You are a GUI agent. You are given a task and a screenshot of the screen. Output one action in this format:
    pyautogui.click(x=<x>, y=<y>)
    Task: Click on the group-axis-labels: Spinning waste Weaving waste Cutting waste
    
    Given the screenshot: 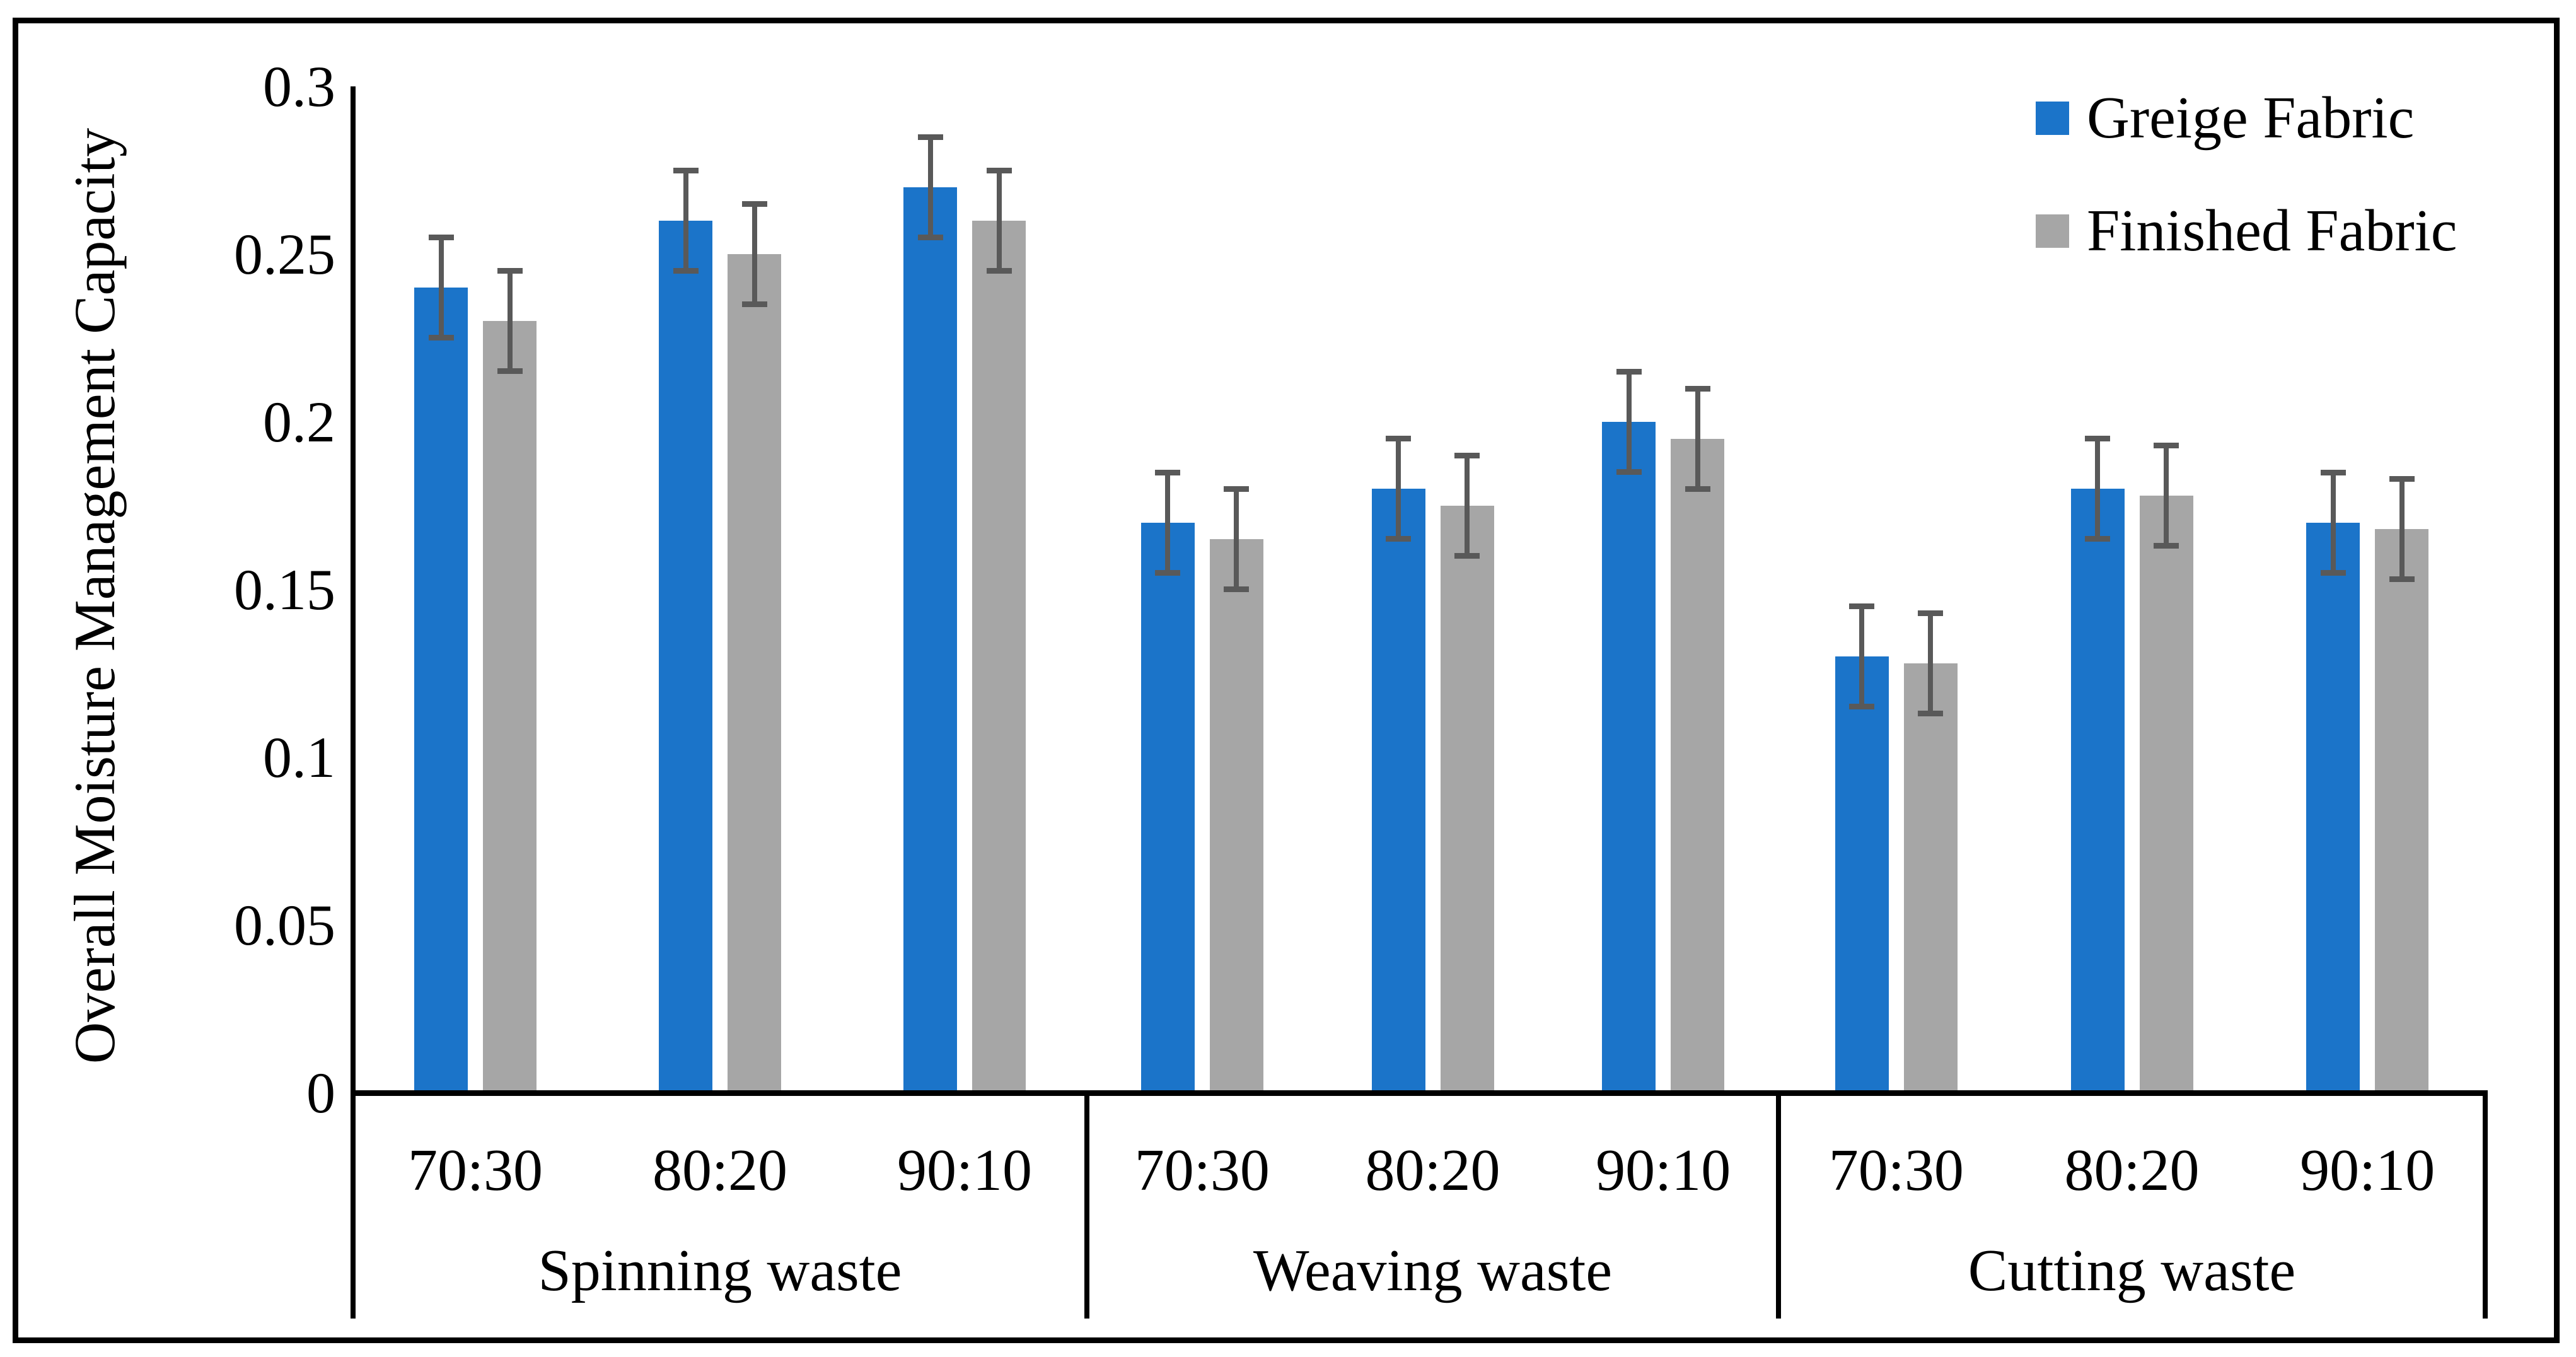 What is the action you would take?
    pyautogui.click(x=1419, y=1270)
    